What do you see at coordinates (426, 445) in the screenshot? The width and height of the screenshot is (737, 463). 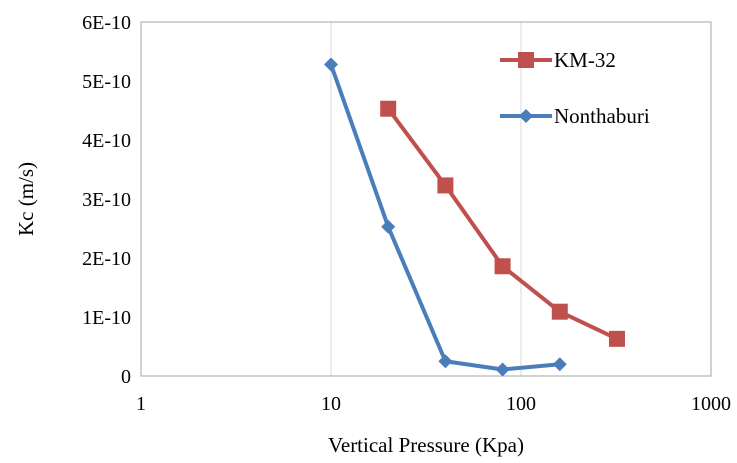 I see `x-axis-title: Vertical Pressure (Kpa)` at bounding box center [426, 445].